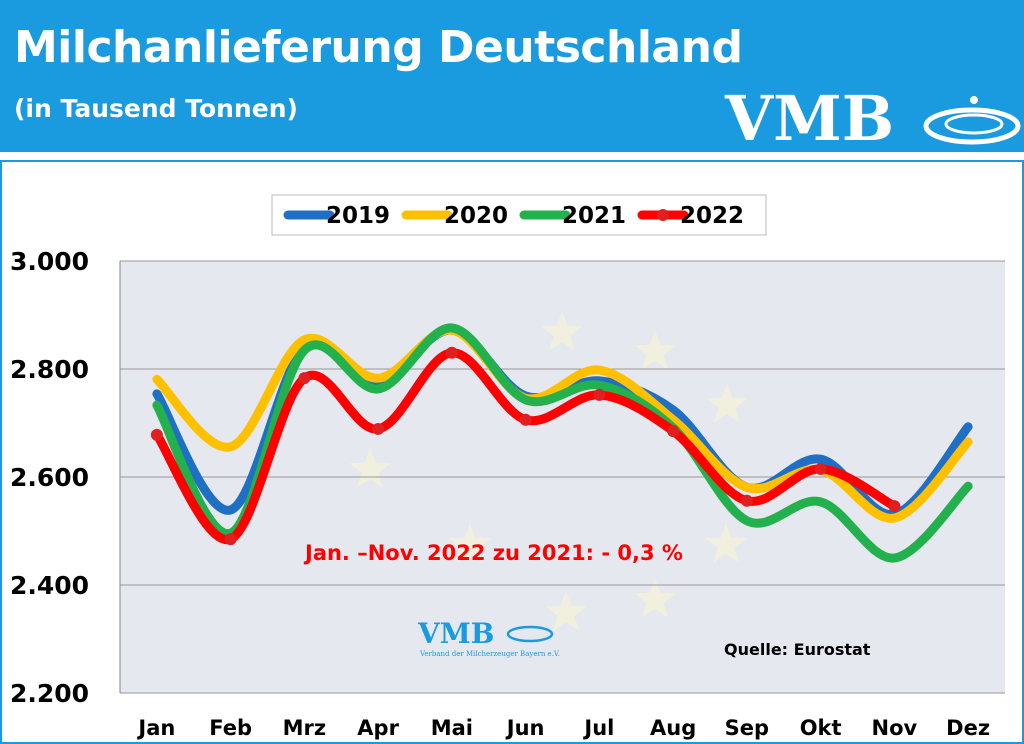 This screenshot has width=1024, height=744. I want to click on watermark-swirl-icon, so click(530, 634).